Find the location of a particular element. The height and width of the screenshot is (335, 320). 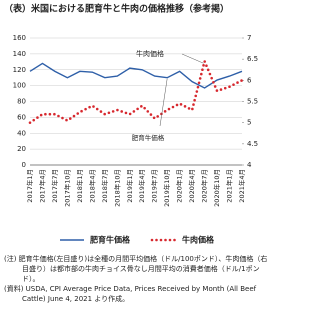

legend-label: 牛肉価格 is located at coordinates (198, 240).